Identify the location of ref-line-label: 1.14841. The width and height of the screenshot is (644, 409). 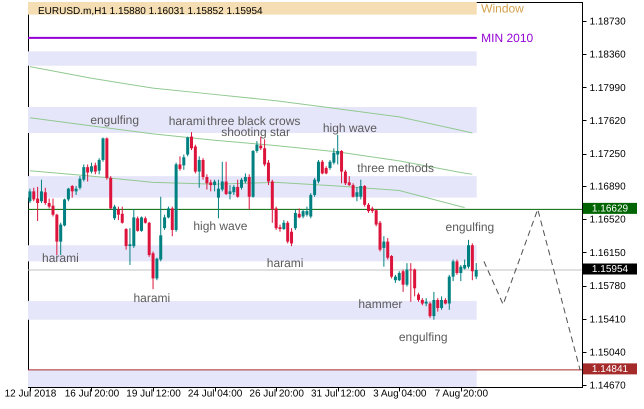
(610, 369).